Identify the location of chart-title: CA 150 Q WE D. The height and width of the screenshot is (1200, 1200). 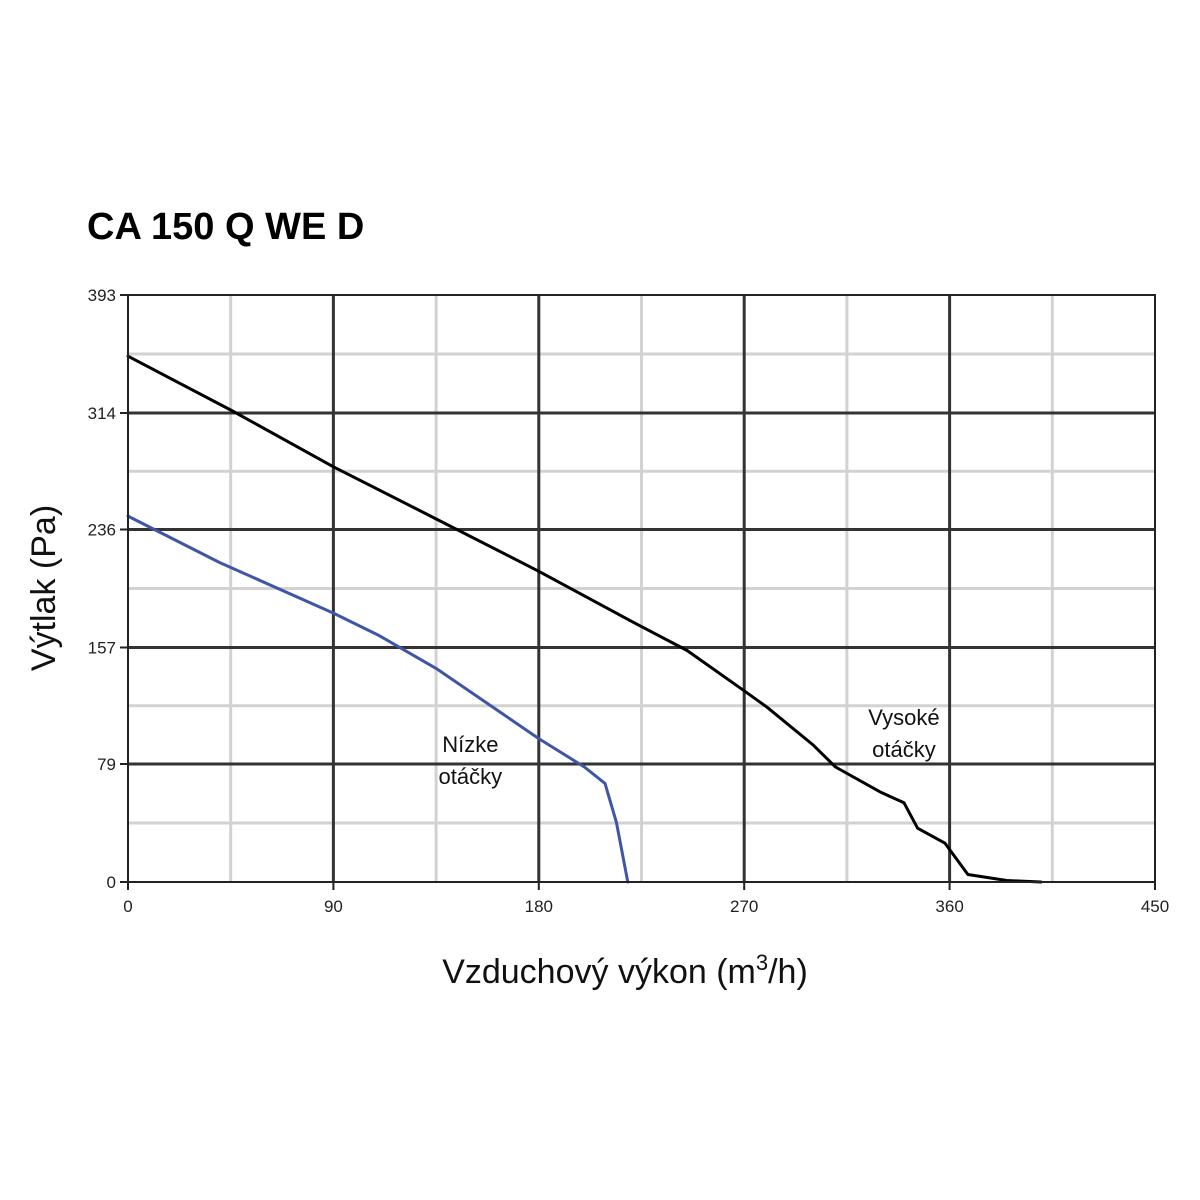
(226, 227).